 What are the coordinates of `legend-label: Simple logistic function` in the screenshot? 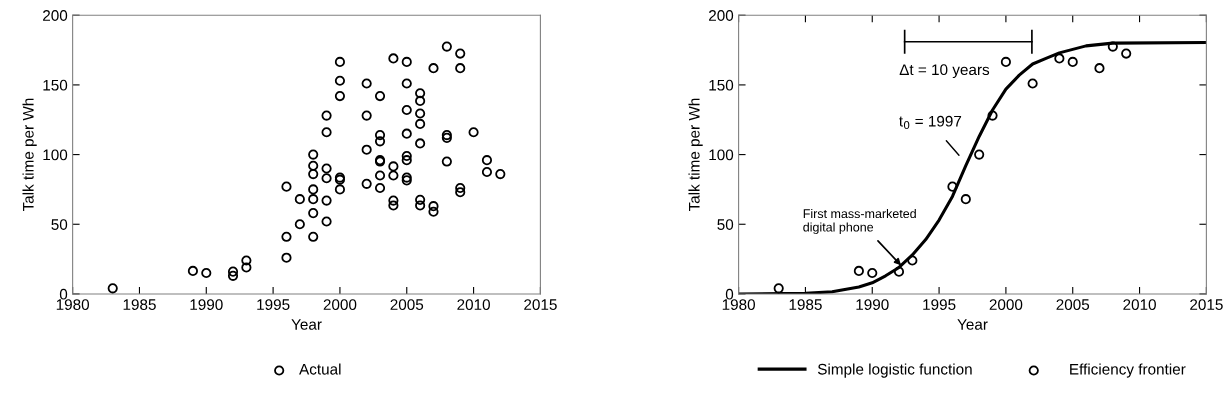 It's located at (894, 370).